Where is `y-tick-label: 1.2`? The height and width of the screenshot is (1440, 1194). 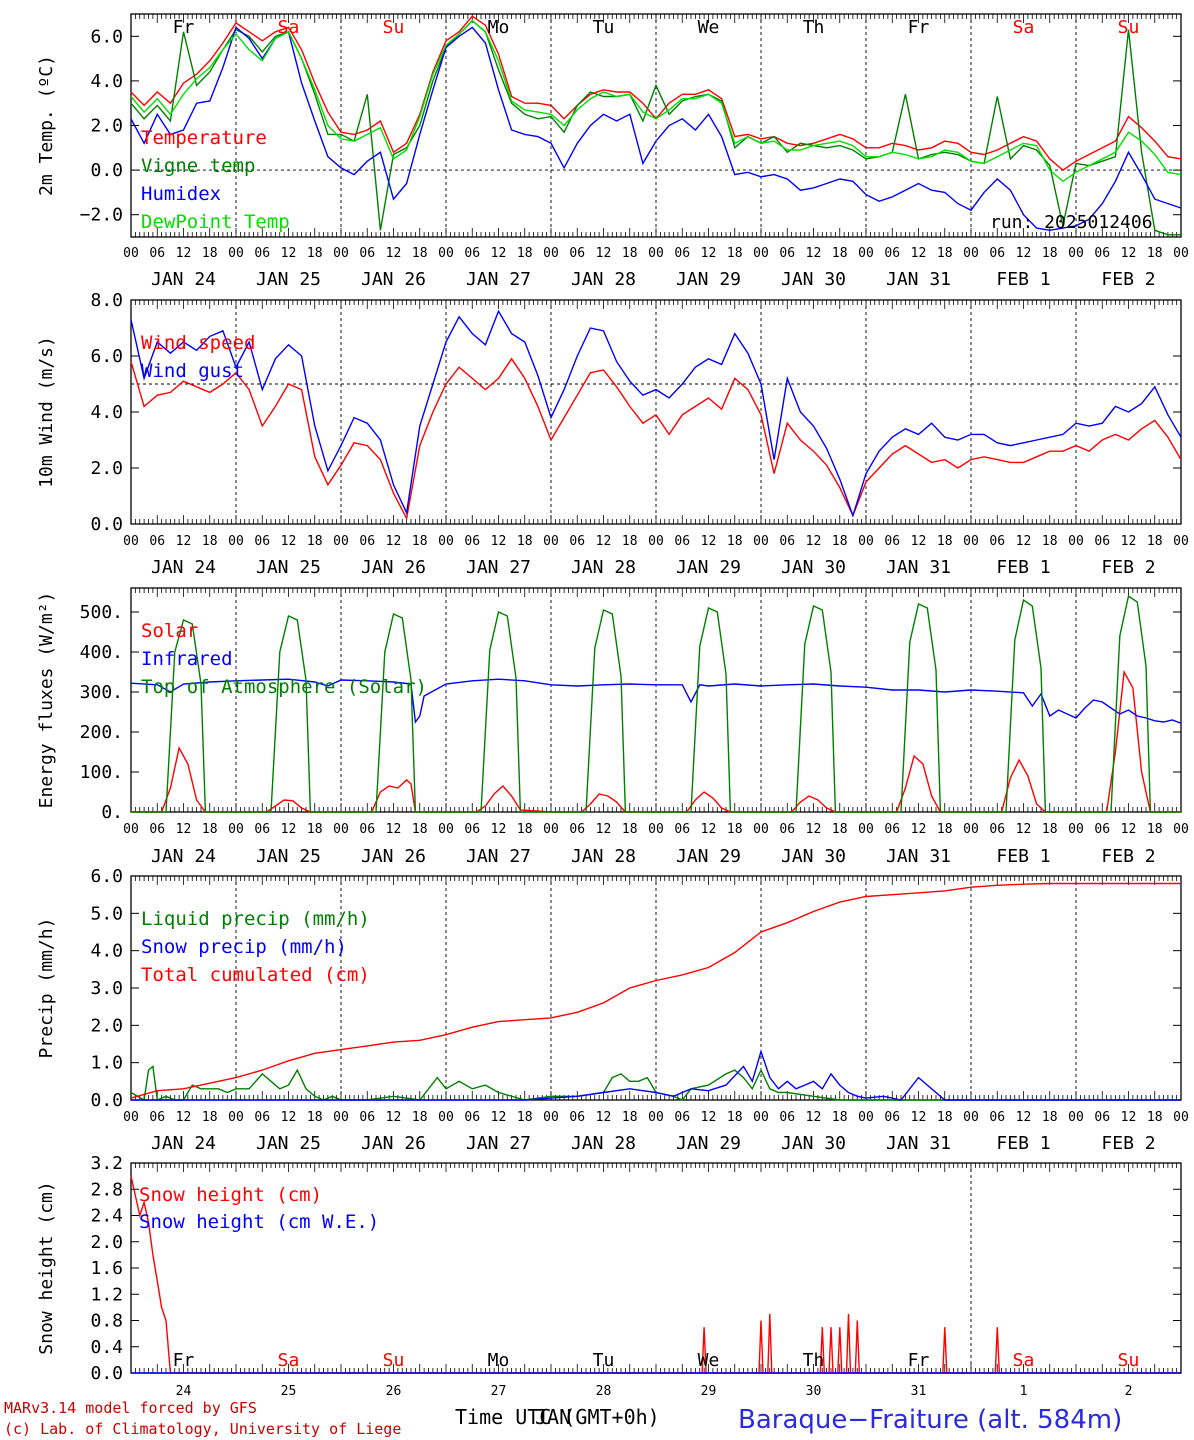 y-tick-label: 1.2 is located at coordinates (106, 1294).